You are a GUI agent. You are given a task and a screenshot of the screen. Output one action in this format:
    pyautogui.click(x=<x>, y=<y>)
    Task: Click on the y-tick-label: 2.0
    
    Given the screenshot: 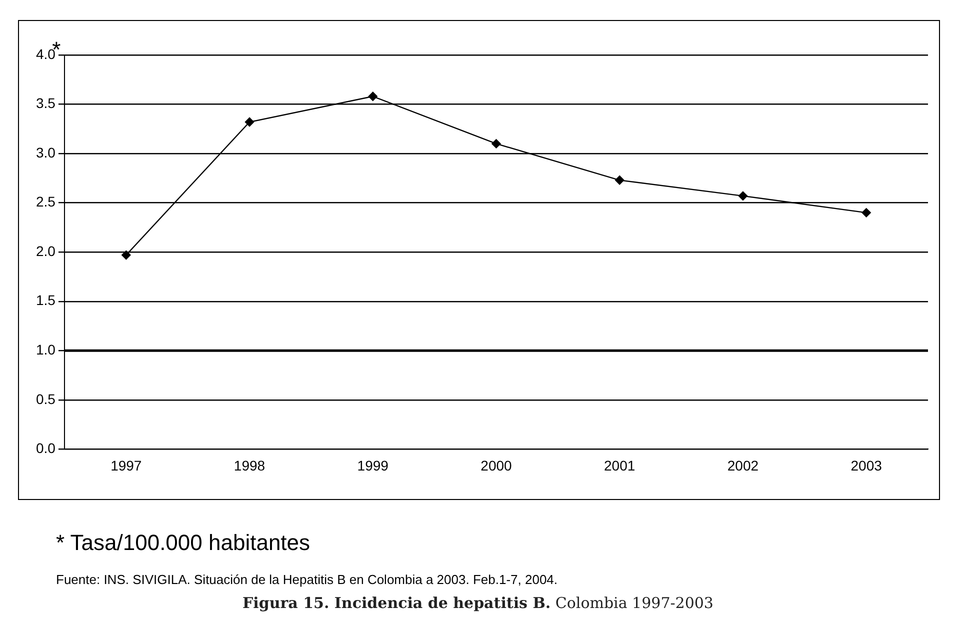 What is the action you would take?
    pyautogui.click(x=46, y=250)
    